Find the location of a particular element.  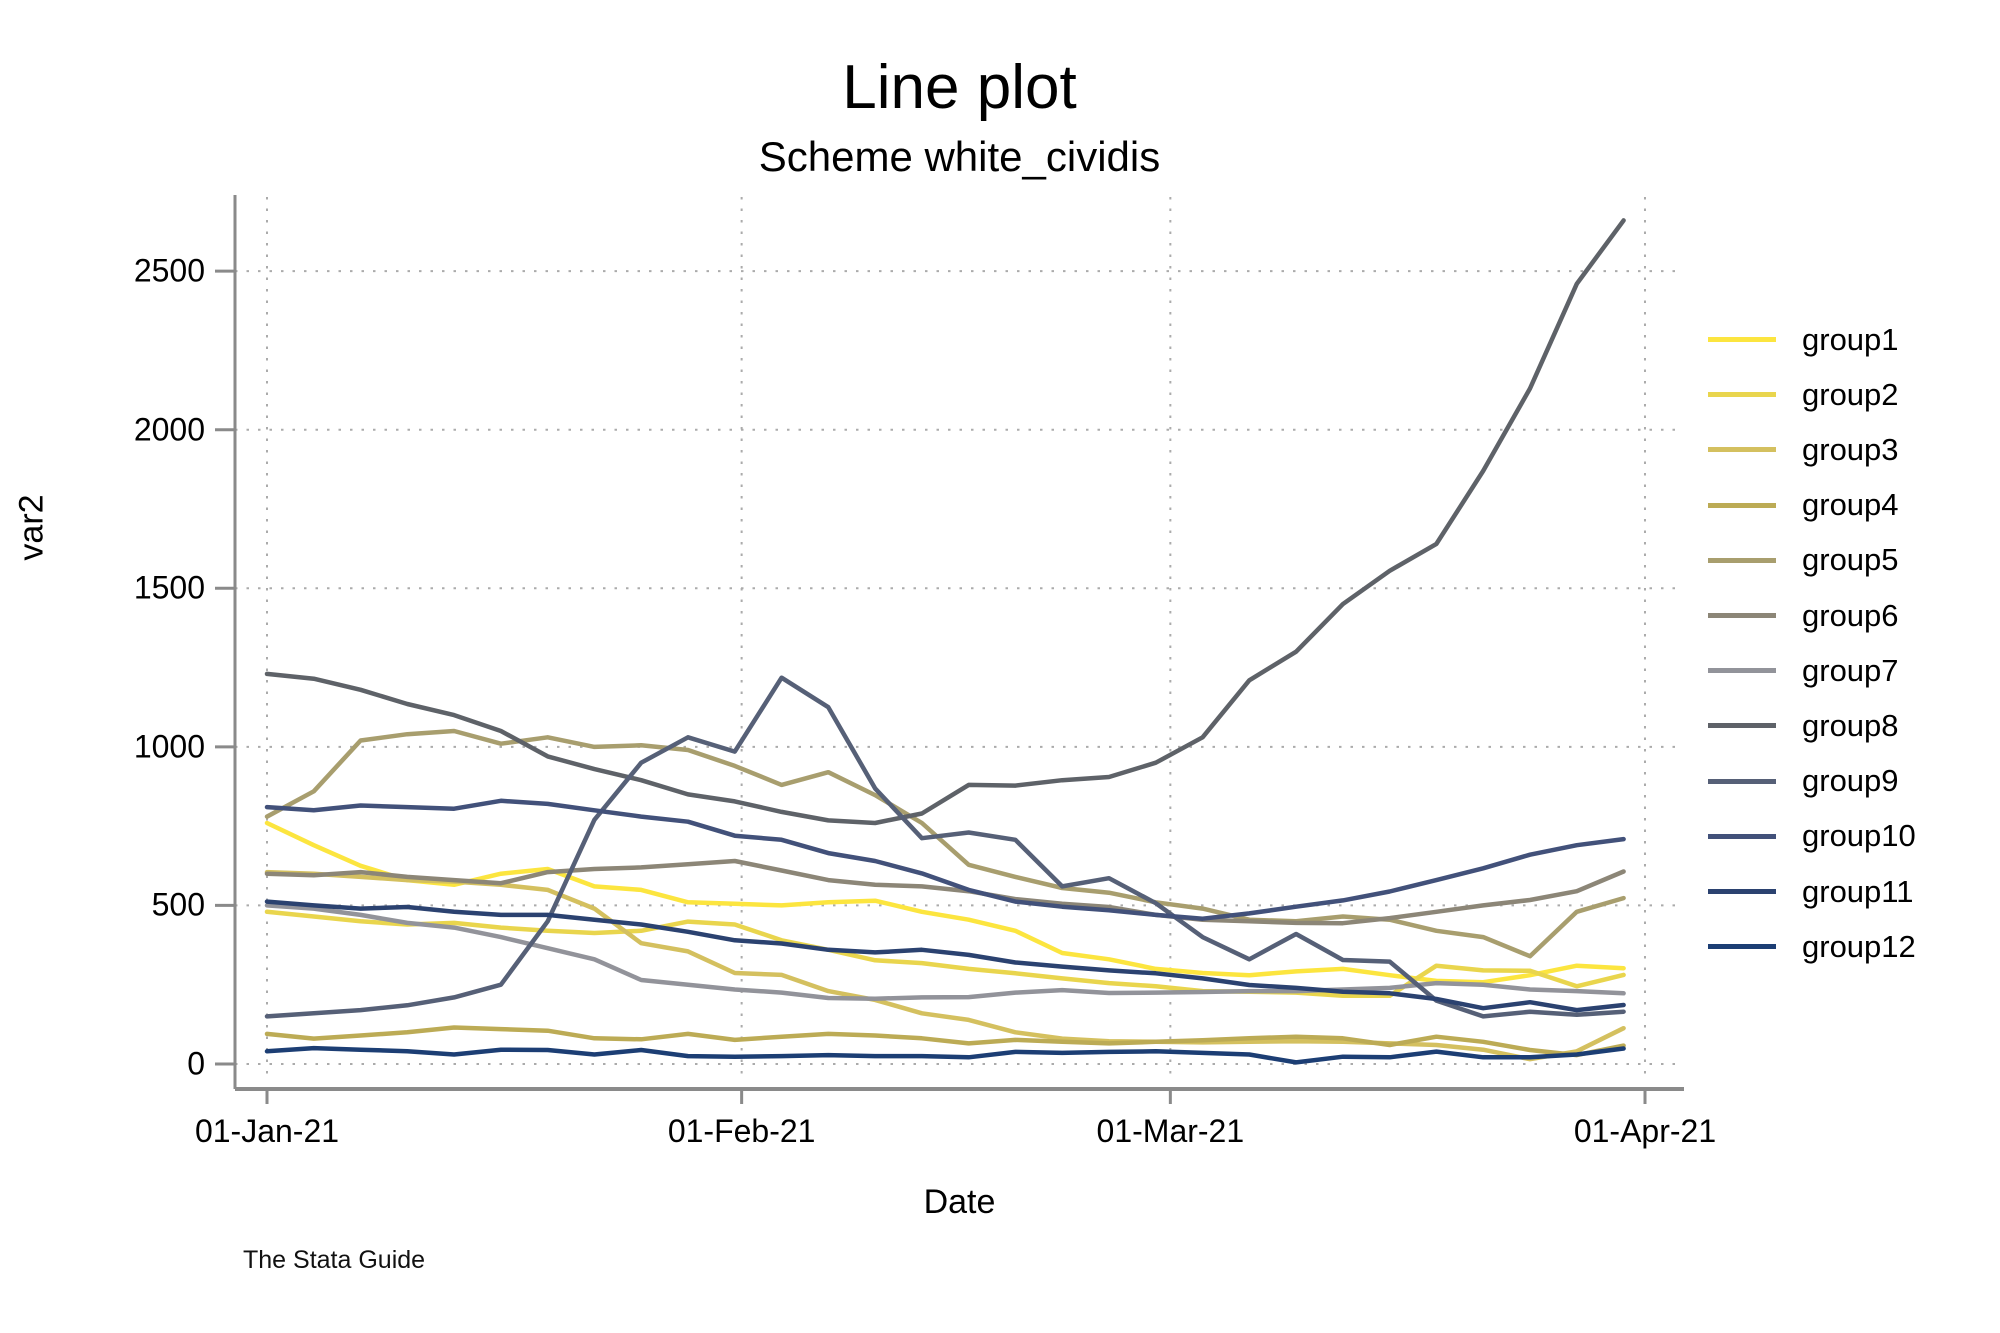

legend-item-group1: group1 is located at coordinates (1803, 339).